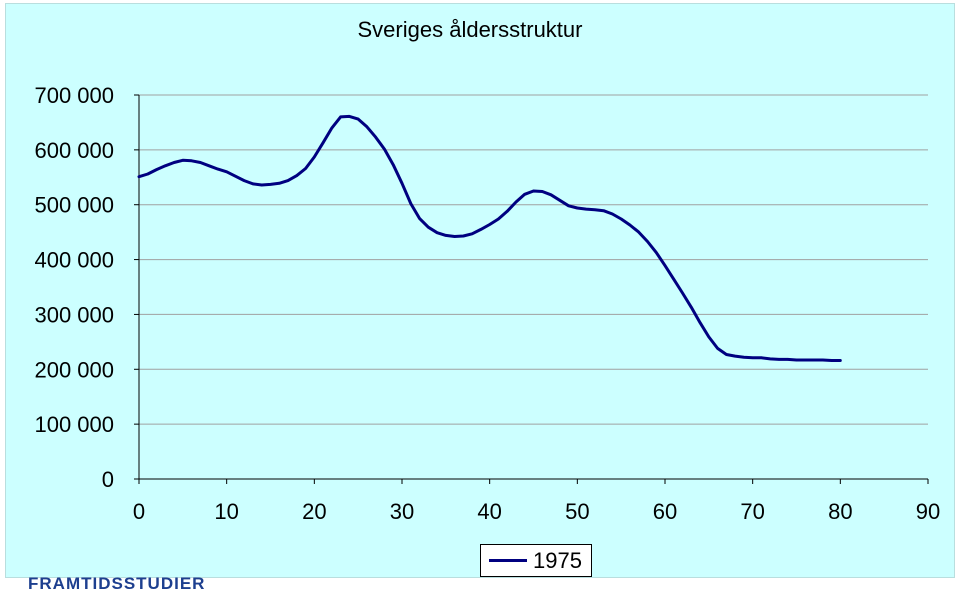 This screenshot has height=595, width=960. I want to click on x-tick-label-70: 70, so click(752, 511).